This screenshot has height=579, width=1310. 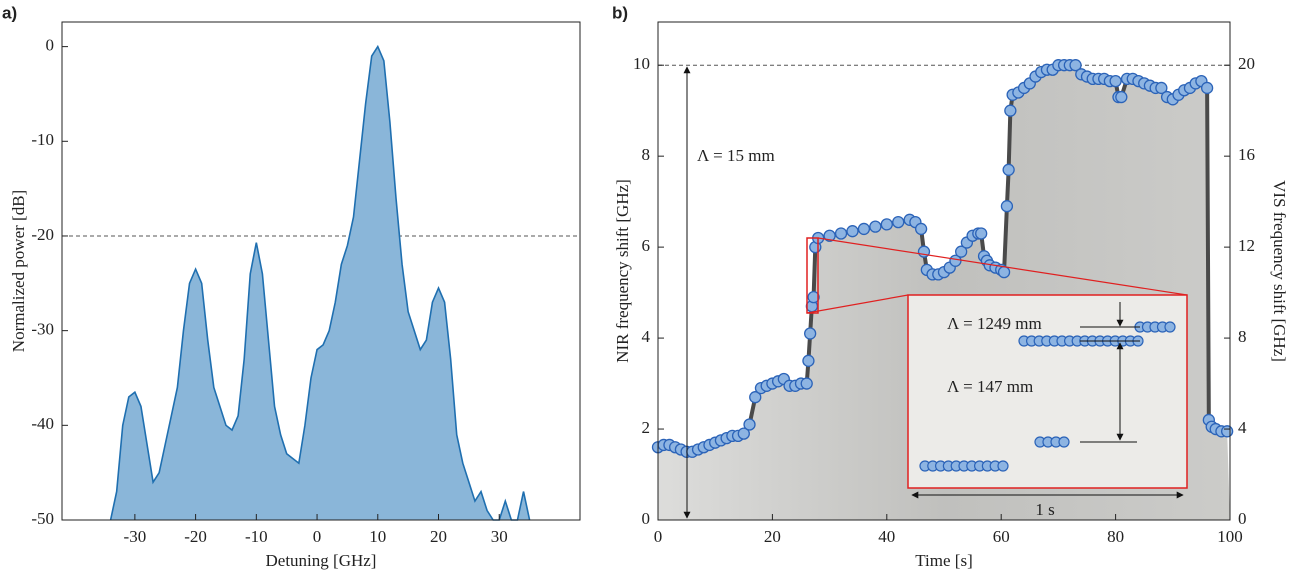 I want to click on x-tick-label: 60, so click(x=1001, y=536).